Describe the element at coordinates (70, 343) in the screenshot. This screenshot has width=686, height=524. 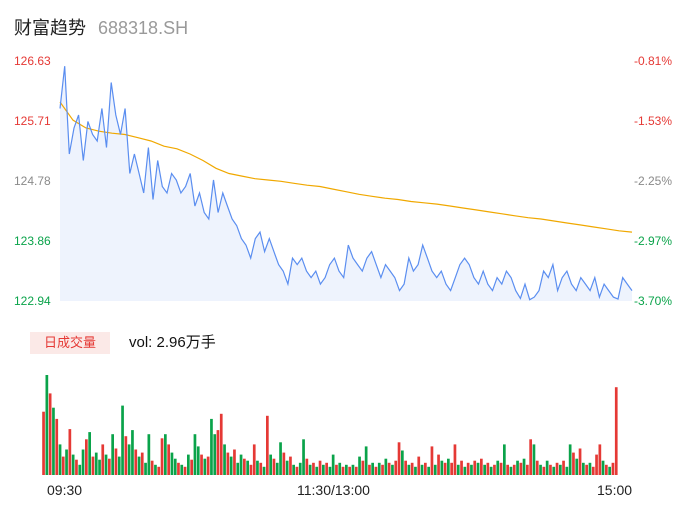
I see `volume-badge: 日成交量` at that location.